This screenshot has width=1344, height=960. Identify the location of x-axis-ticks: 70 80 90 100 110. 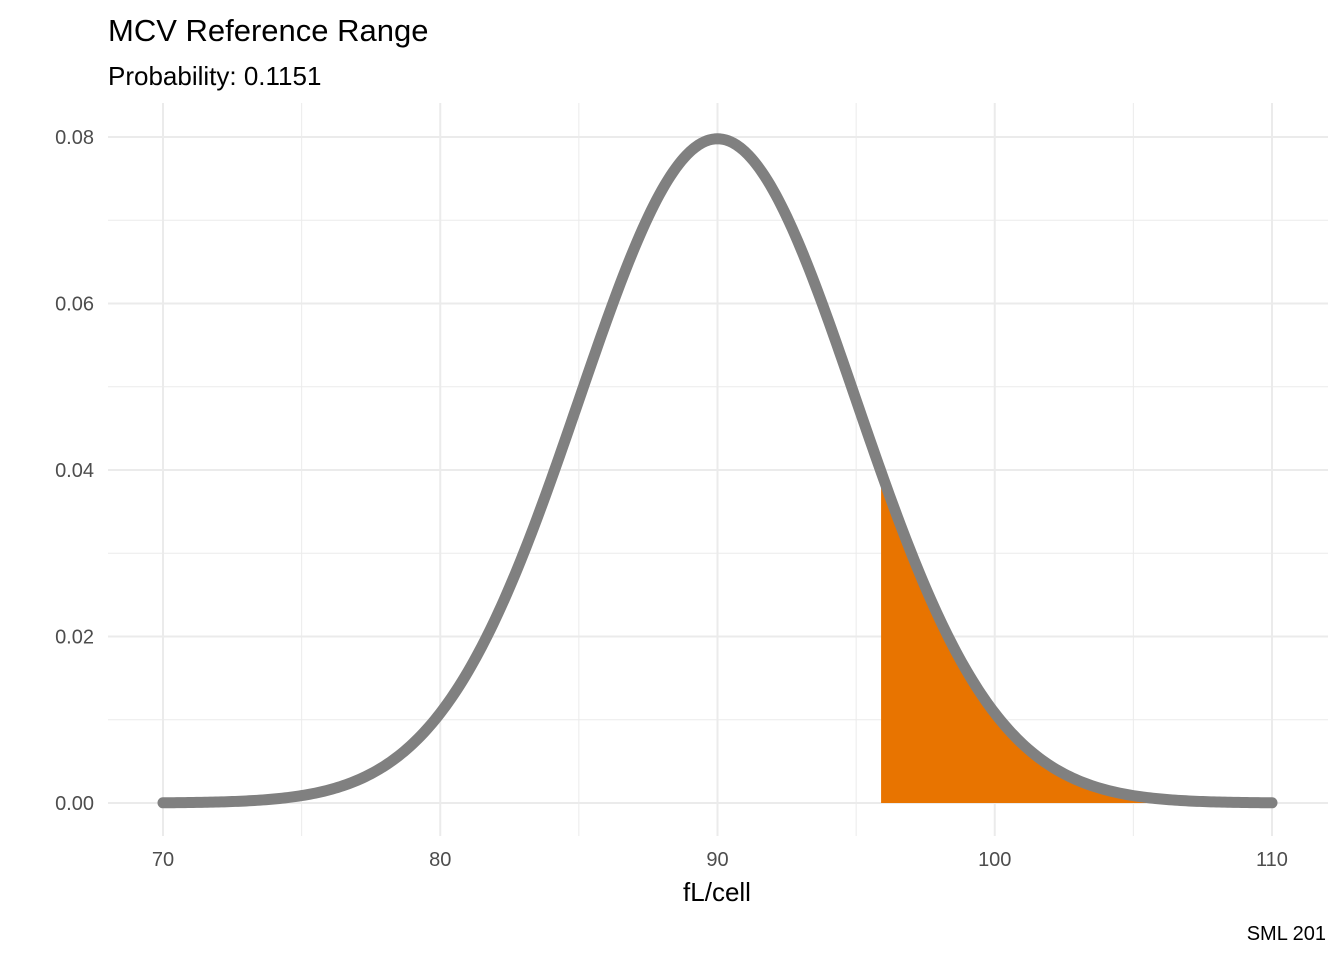
(720, 860).